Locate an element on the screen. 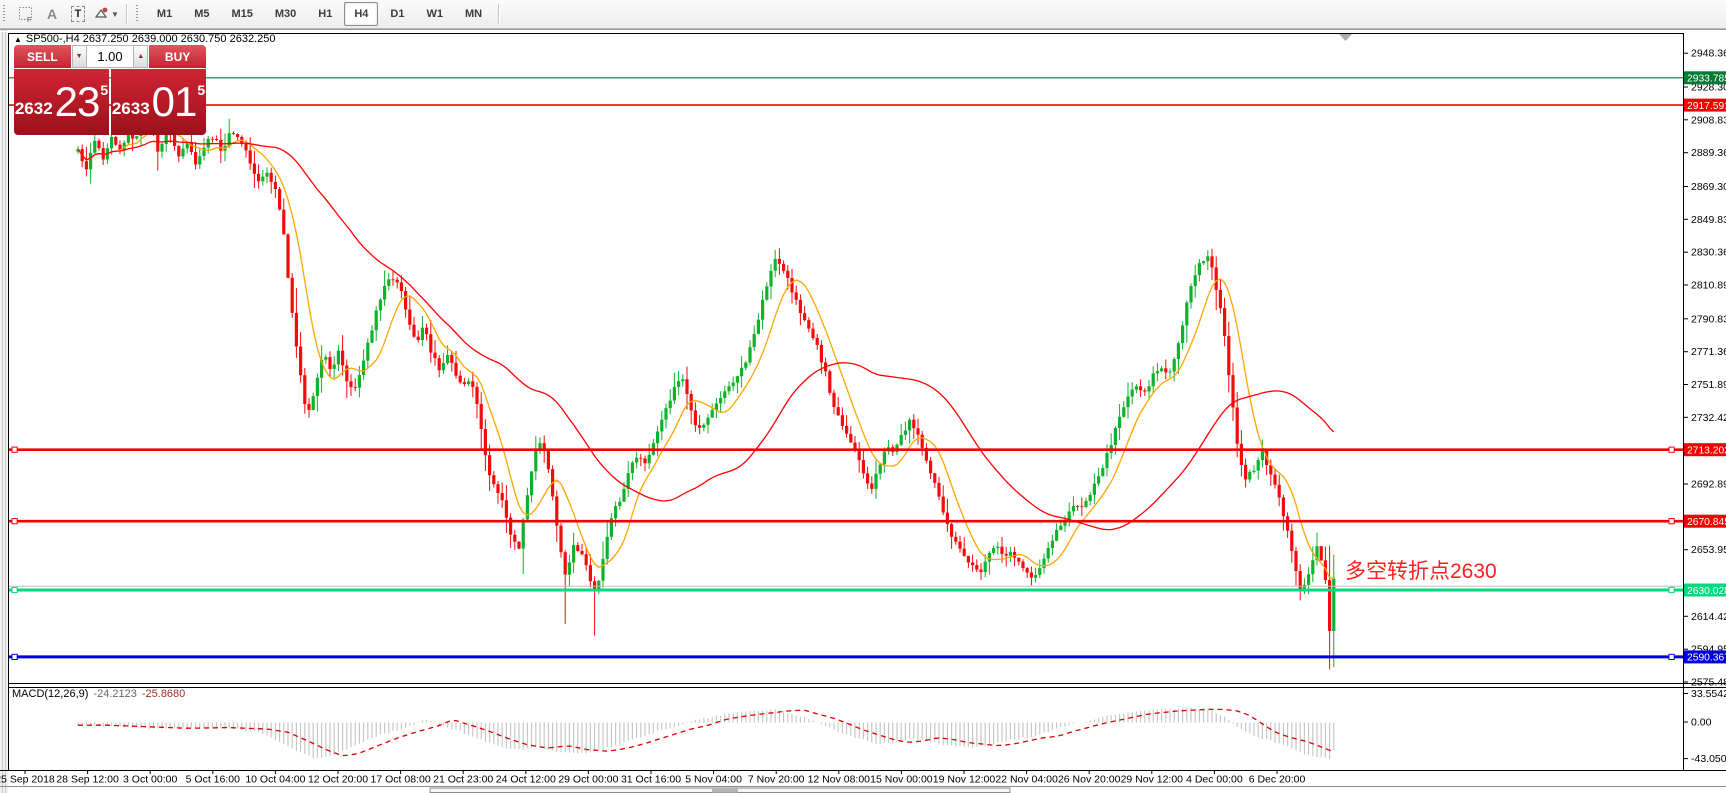  price-badge-label: 2713.202 is located at coordinates (1706, 451).